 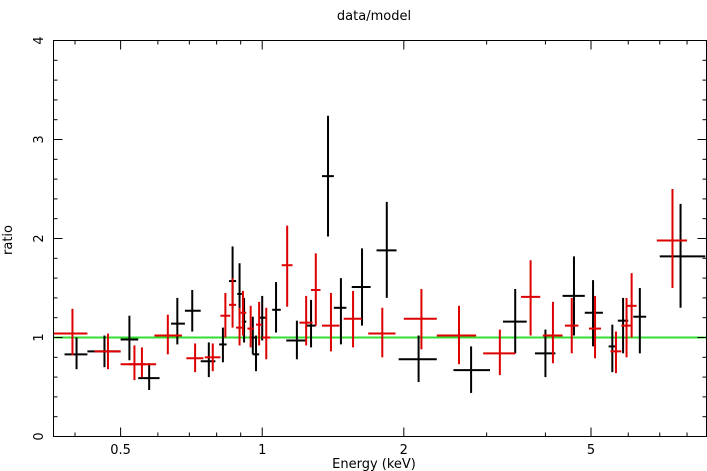 I want to click on chart-title: data/model, so click(x=374, y=16).